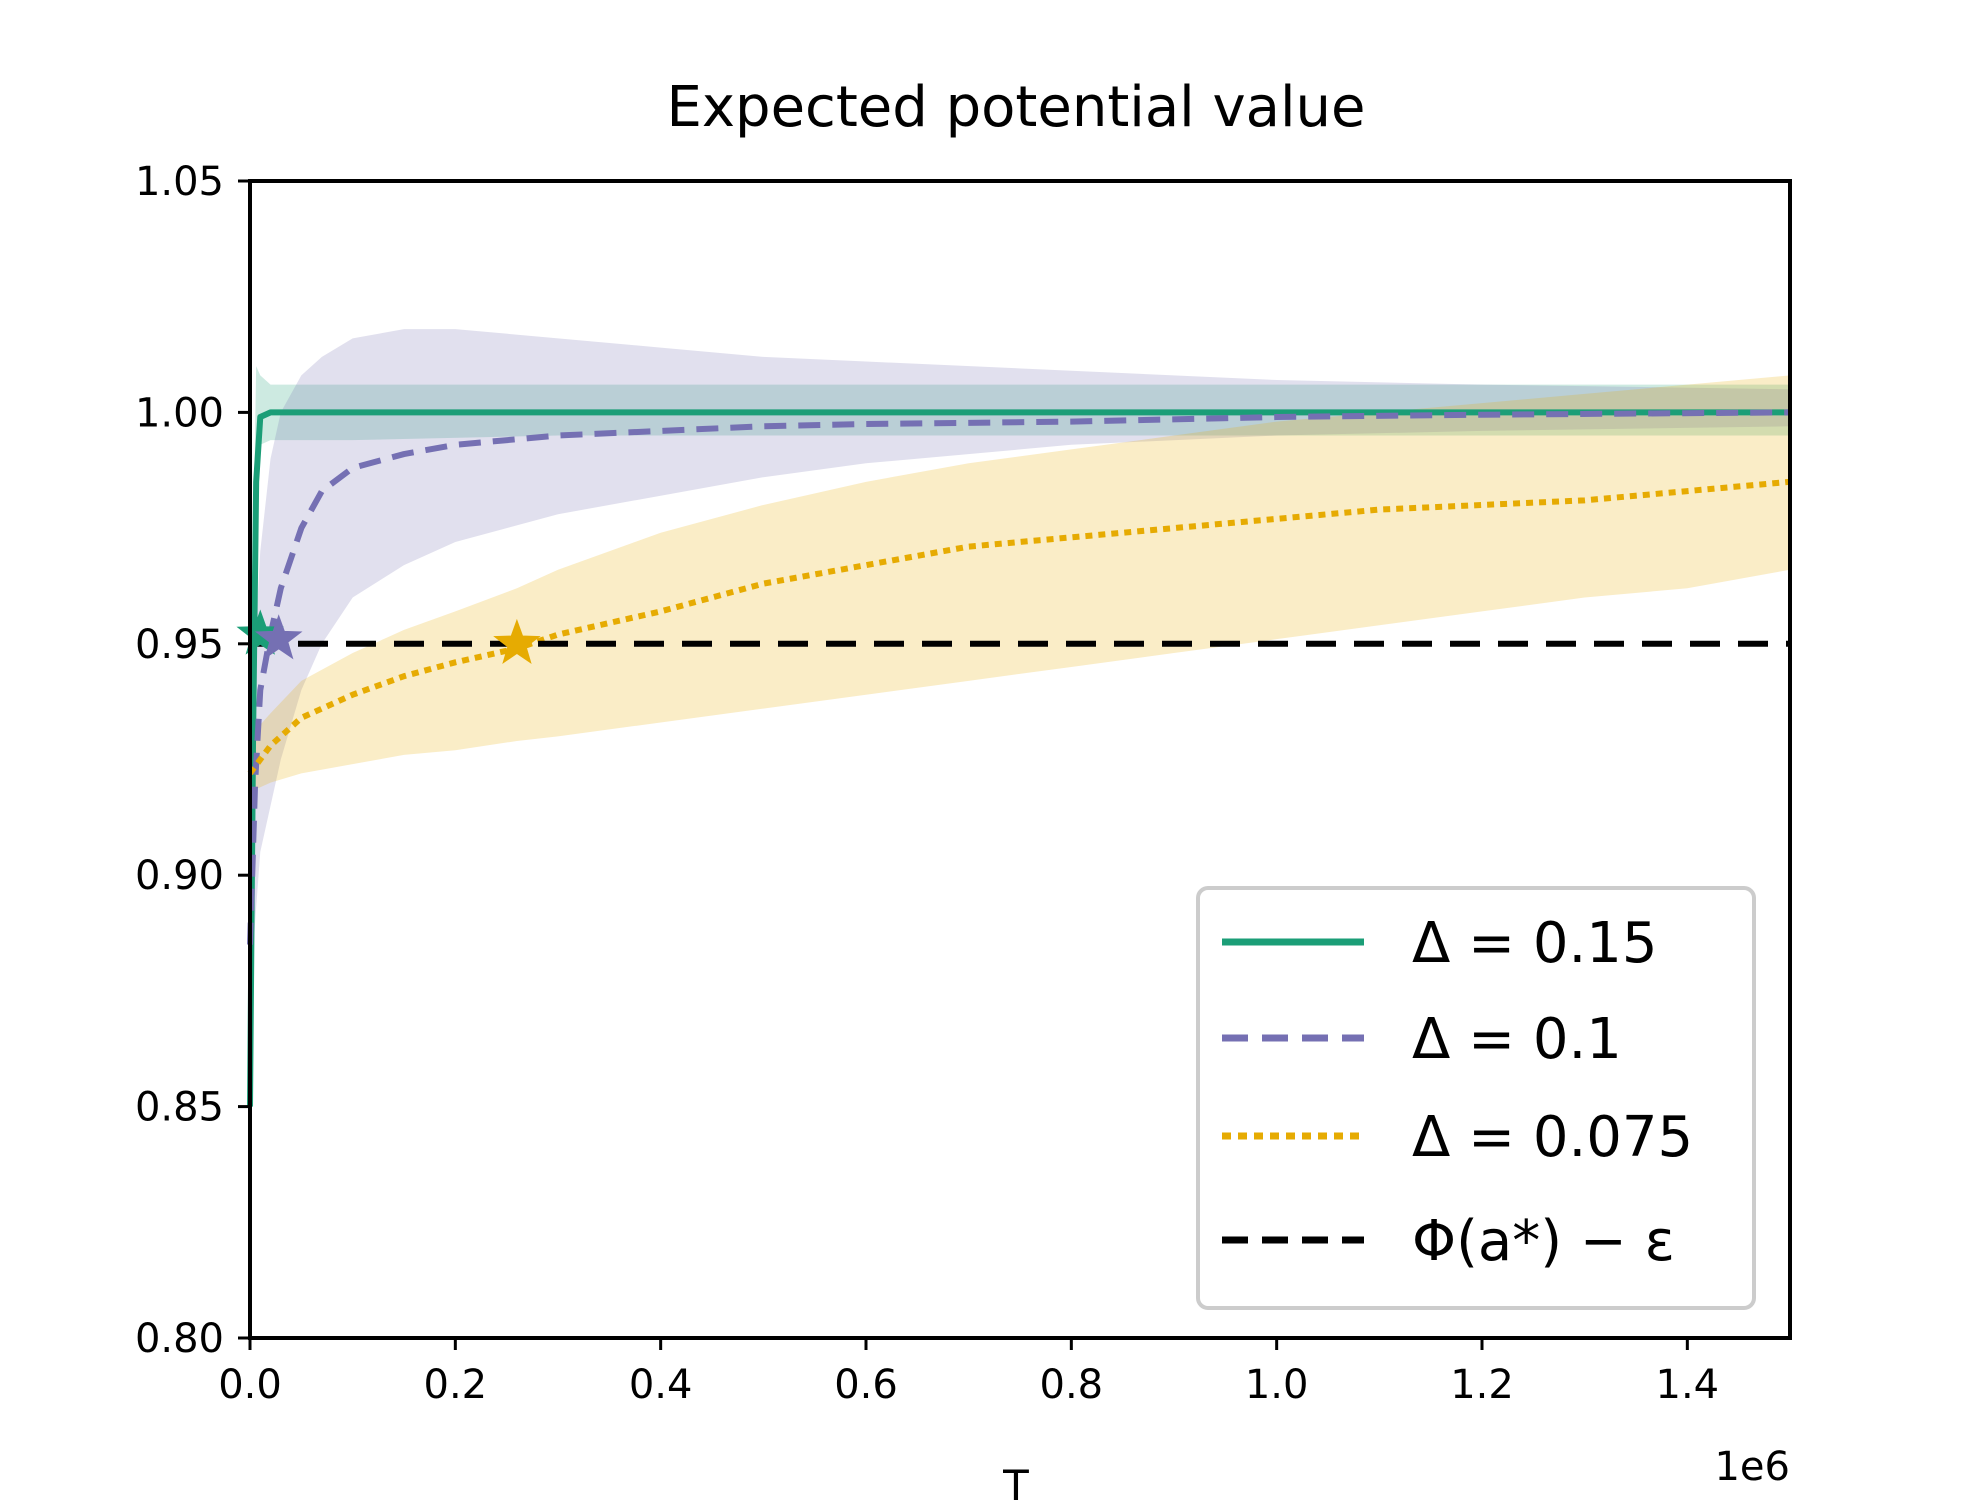  Describe the element at coordinates (179, 1339) in the screenshot. I see `y-tick-label: 0.80` at that location.